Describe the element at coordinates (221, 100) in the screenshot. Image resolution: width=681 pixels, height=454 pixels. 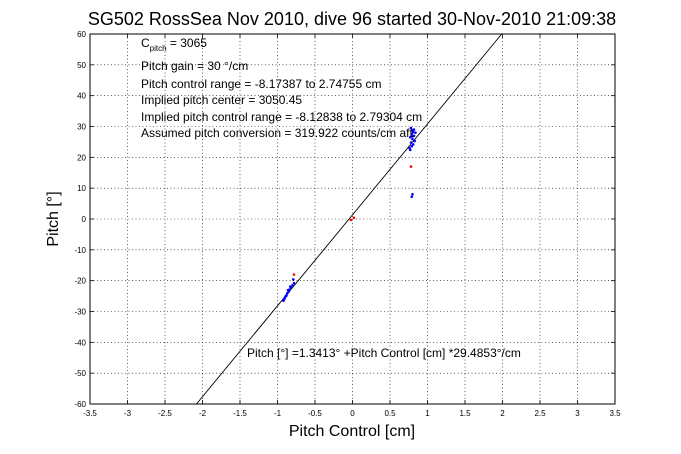
I see `annotation-pitch-center: Implied pitch center = 3050.45` at that location.